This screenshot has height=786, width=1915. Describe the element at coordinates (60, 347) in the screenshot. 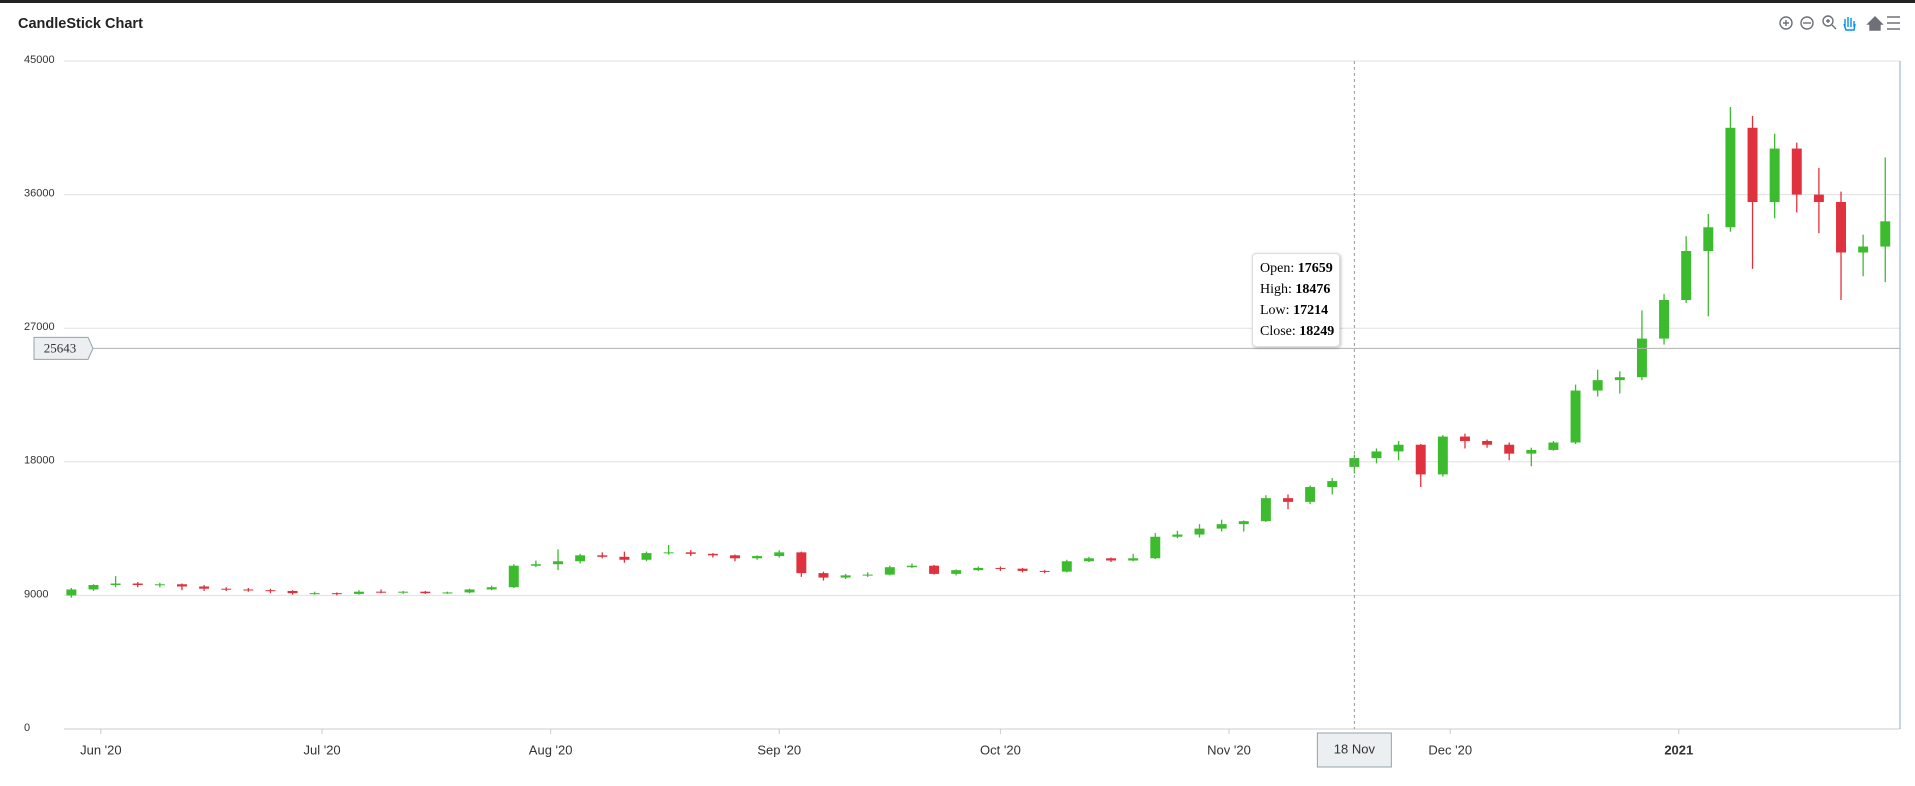

I see `crosshair-y-label: 25643` at that location.